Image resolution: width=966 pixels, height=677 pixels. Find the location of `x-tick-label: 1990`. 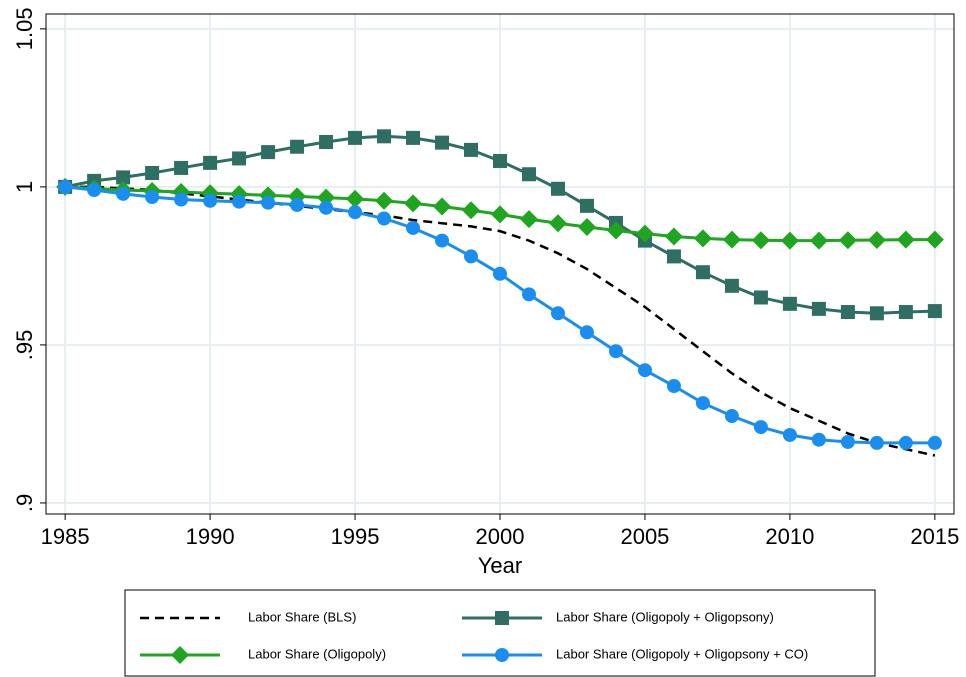

x-tick-label: 1990 is located at coordinates (210, 536).